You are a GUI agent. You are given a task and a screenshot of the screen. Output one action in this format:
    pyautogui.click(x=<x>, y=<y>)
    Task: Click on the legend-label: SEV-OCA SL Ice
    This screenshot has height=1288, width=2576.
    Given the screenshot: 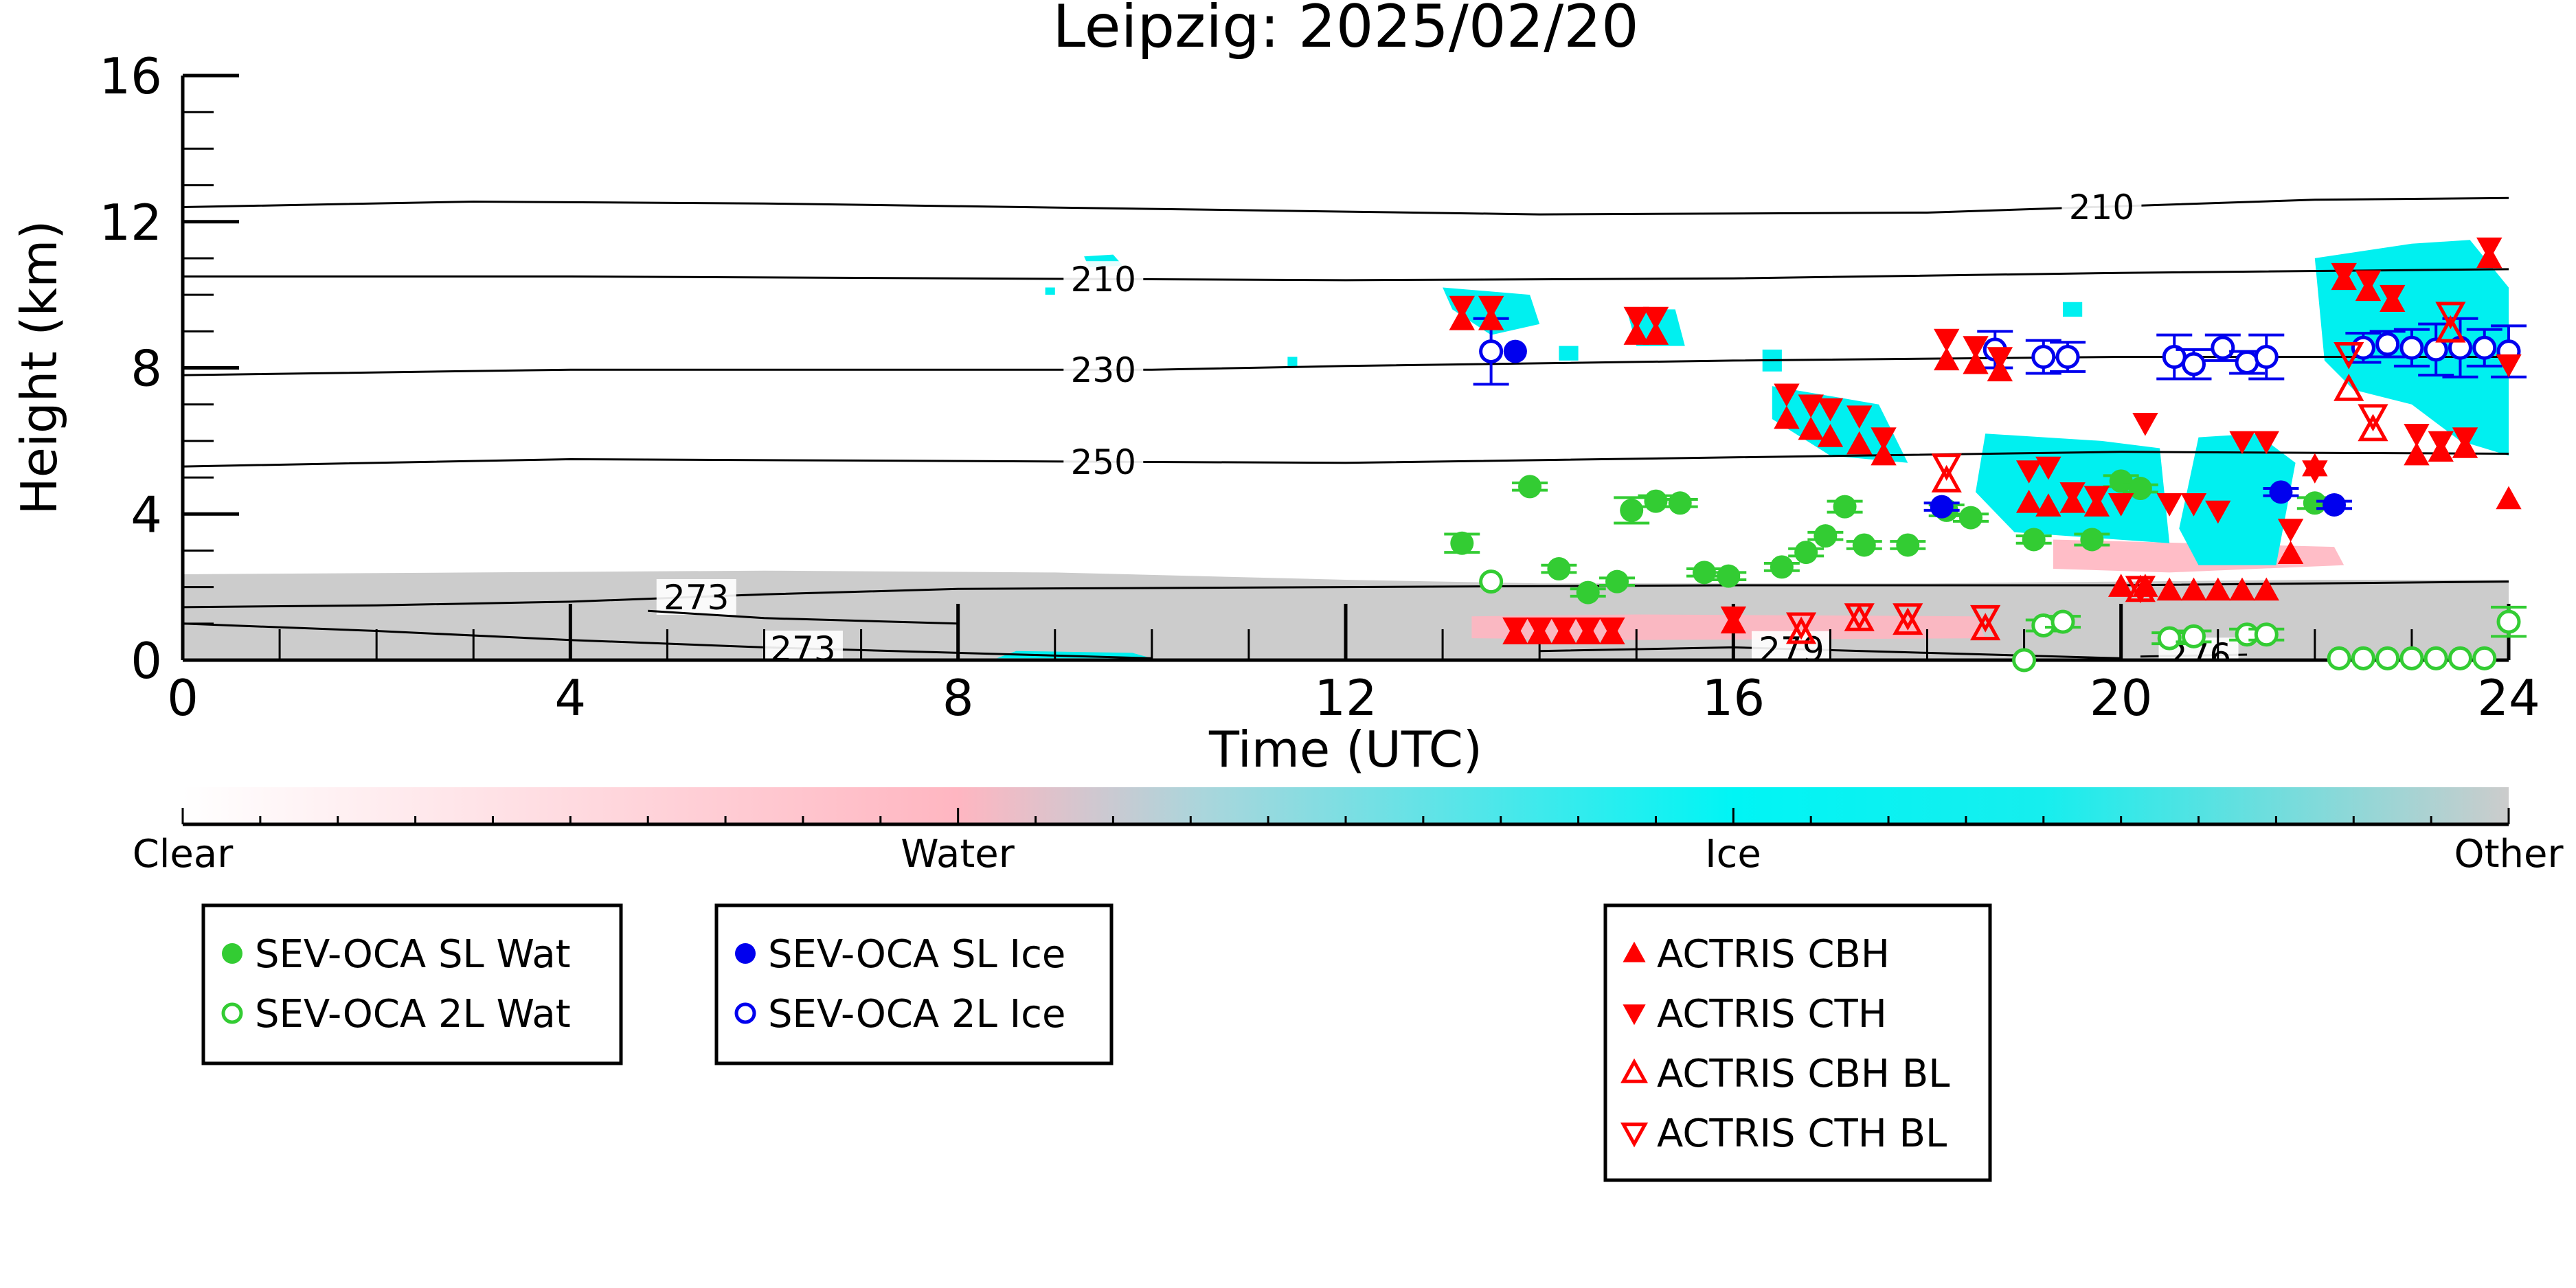 What is the action you would take?
    pyautogui.click(x=916, y=954)
    